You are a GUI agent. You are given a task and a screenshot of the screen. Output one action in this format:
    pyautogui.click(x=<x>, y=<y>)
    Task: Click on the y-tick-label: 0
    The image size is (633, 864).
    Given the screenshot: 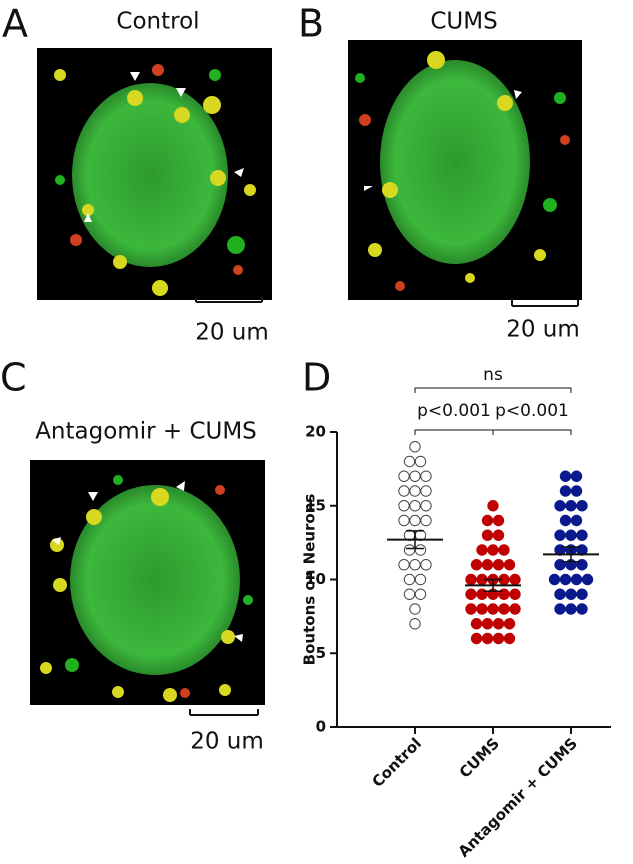 What is the action you would take?
    pyautogui.click(x=321, y=727)
    